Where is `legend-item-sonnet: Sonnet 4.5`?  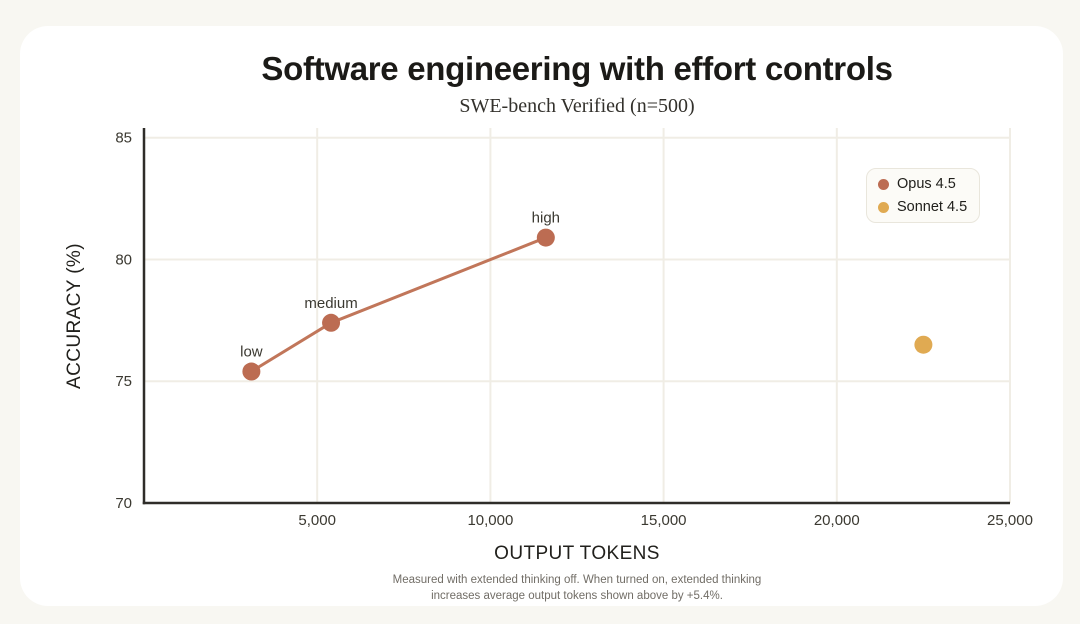
legend-item-sonnet: Sonnet 4.5 is located at coordinates (923, 207).